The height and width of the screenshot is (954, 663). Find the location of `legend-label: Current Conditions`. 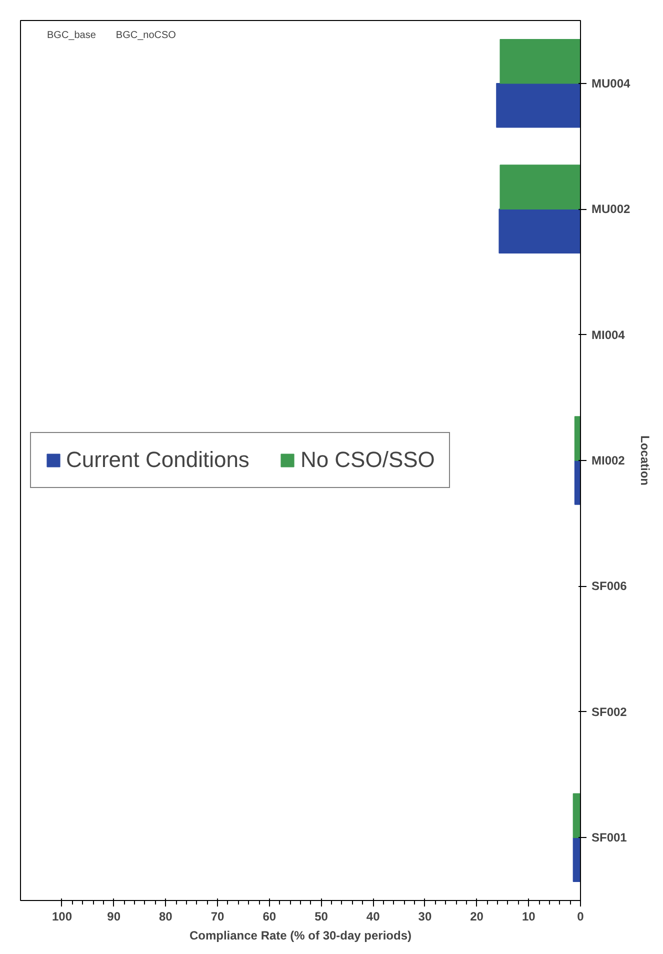

legend-label: Current Conditions is located at coordinates (158, 460).